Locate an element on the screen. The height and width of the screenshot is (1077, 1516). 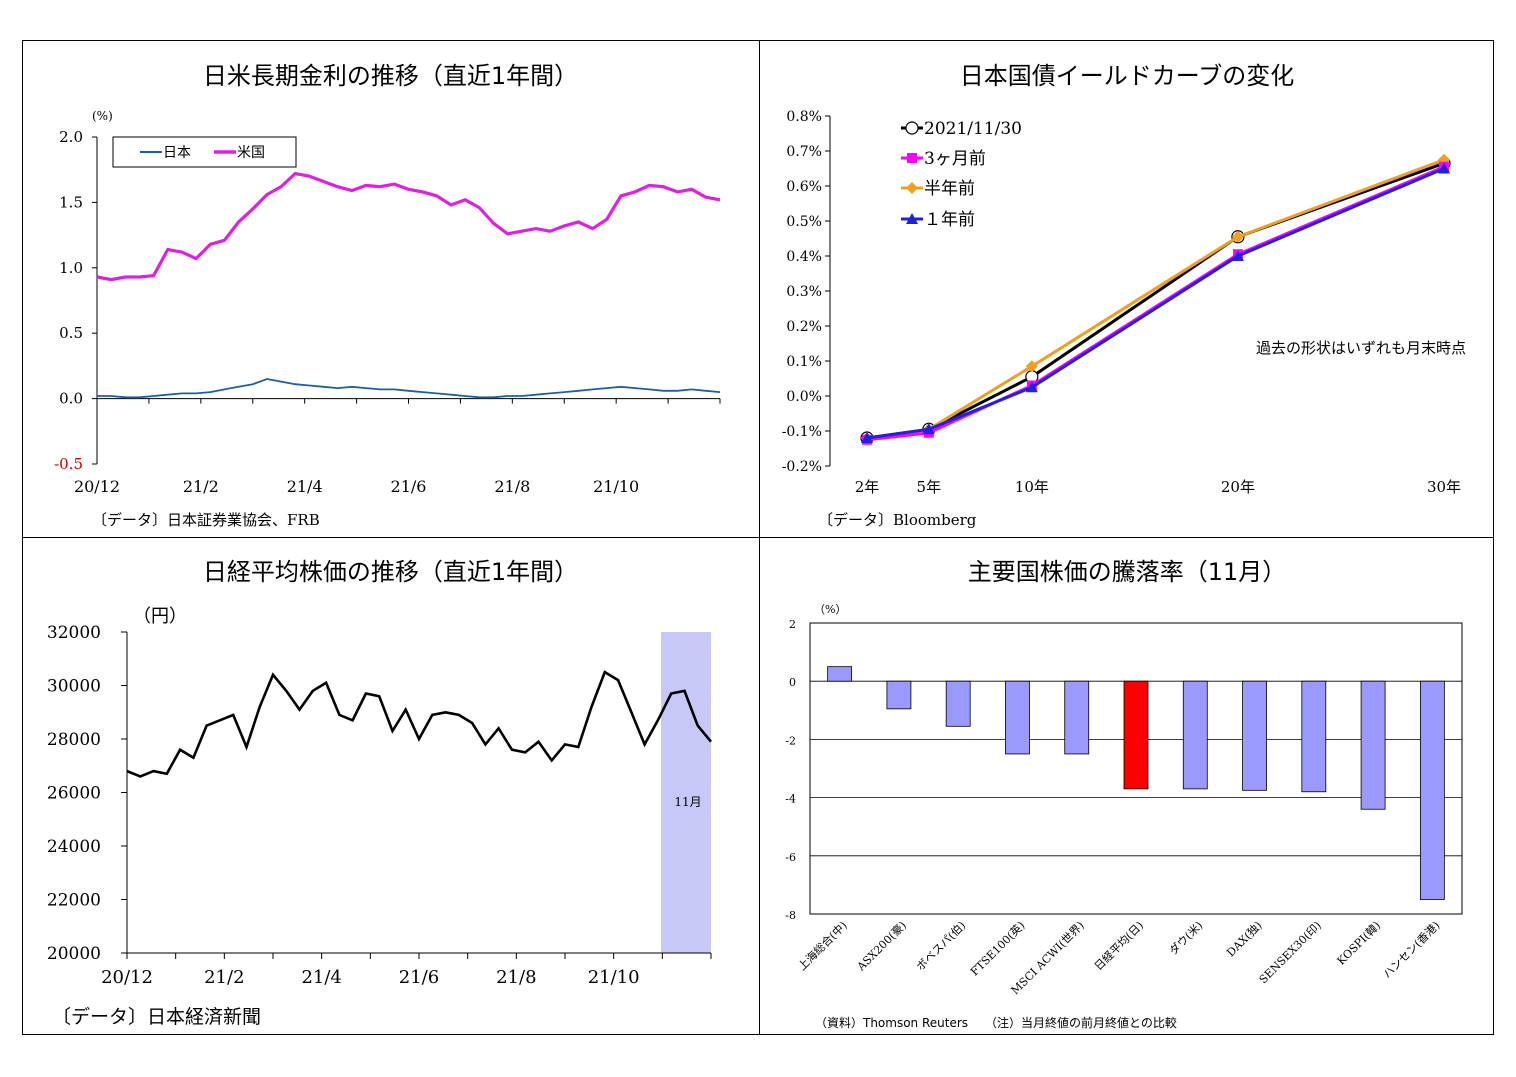
yield-legend-label-3: １年前 is located at coordinates (949, 220).